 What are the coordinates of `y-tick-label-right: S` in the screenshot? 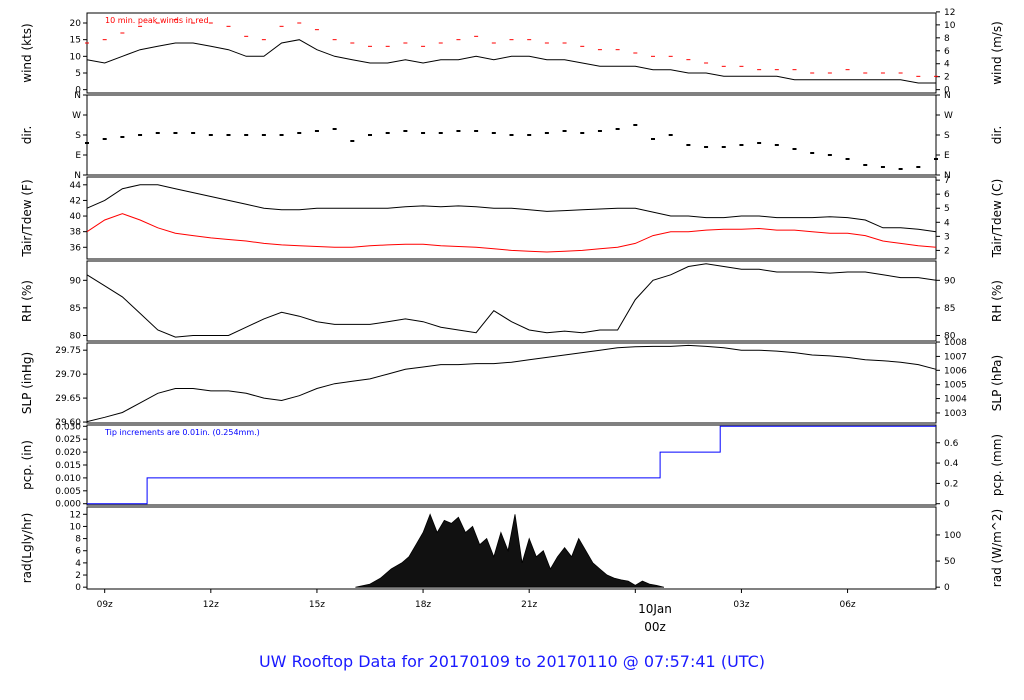 It's located at (947, 136).